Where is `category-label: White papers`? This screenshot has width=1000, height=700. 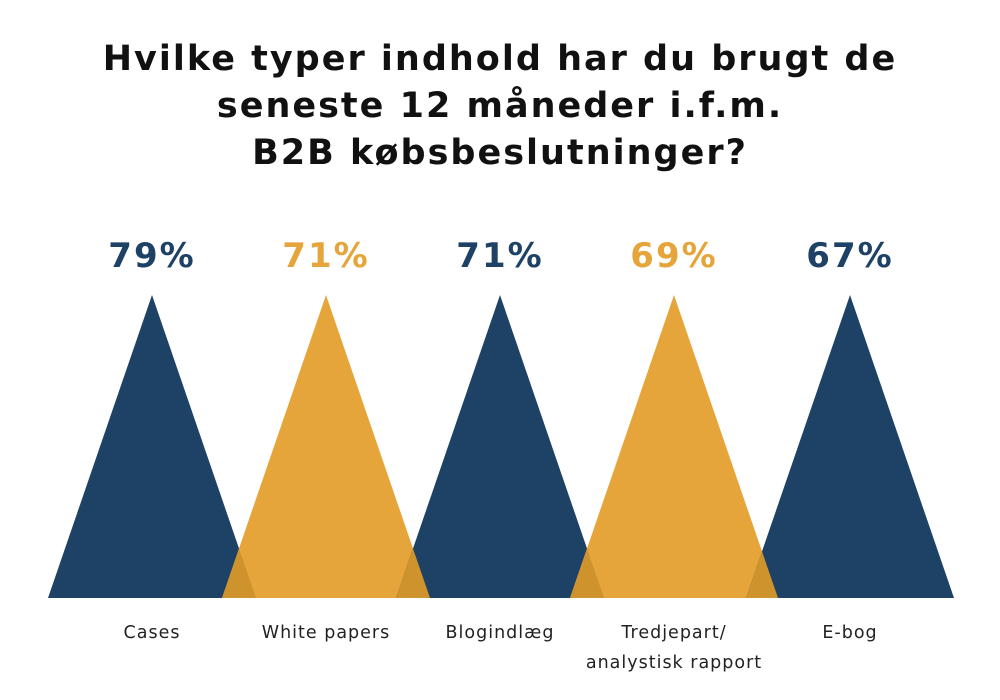
category-label: White papers is located at coordinates (326, 633).